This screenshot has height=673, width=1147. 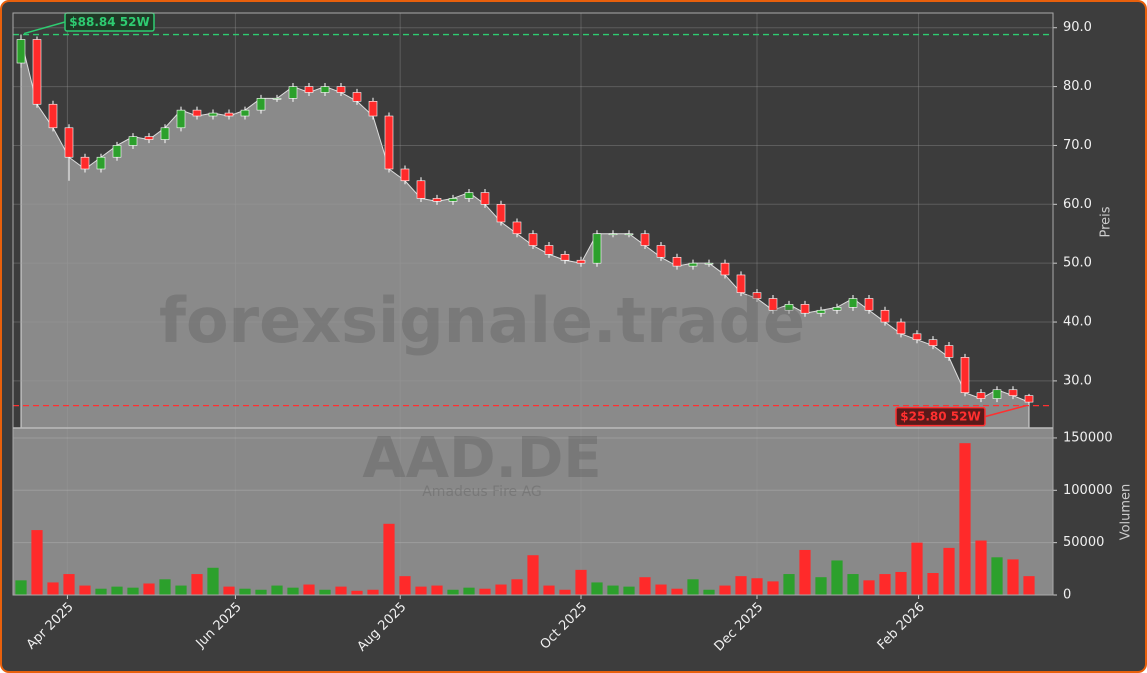 What do you see at coordinates (1077, 86) in the screenshot?
I see `y-tick-label: 80.0` at bounding box center [1077, 86].